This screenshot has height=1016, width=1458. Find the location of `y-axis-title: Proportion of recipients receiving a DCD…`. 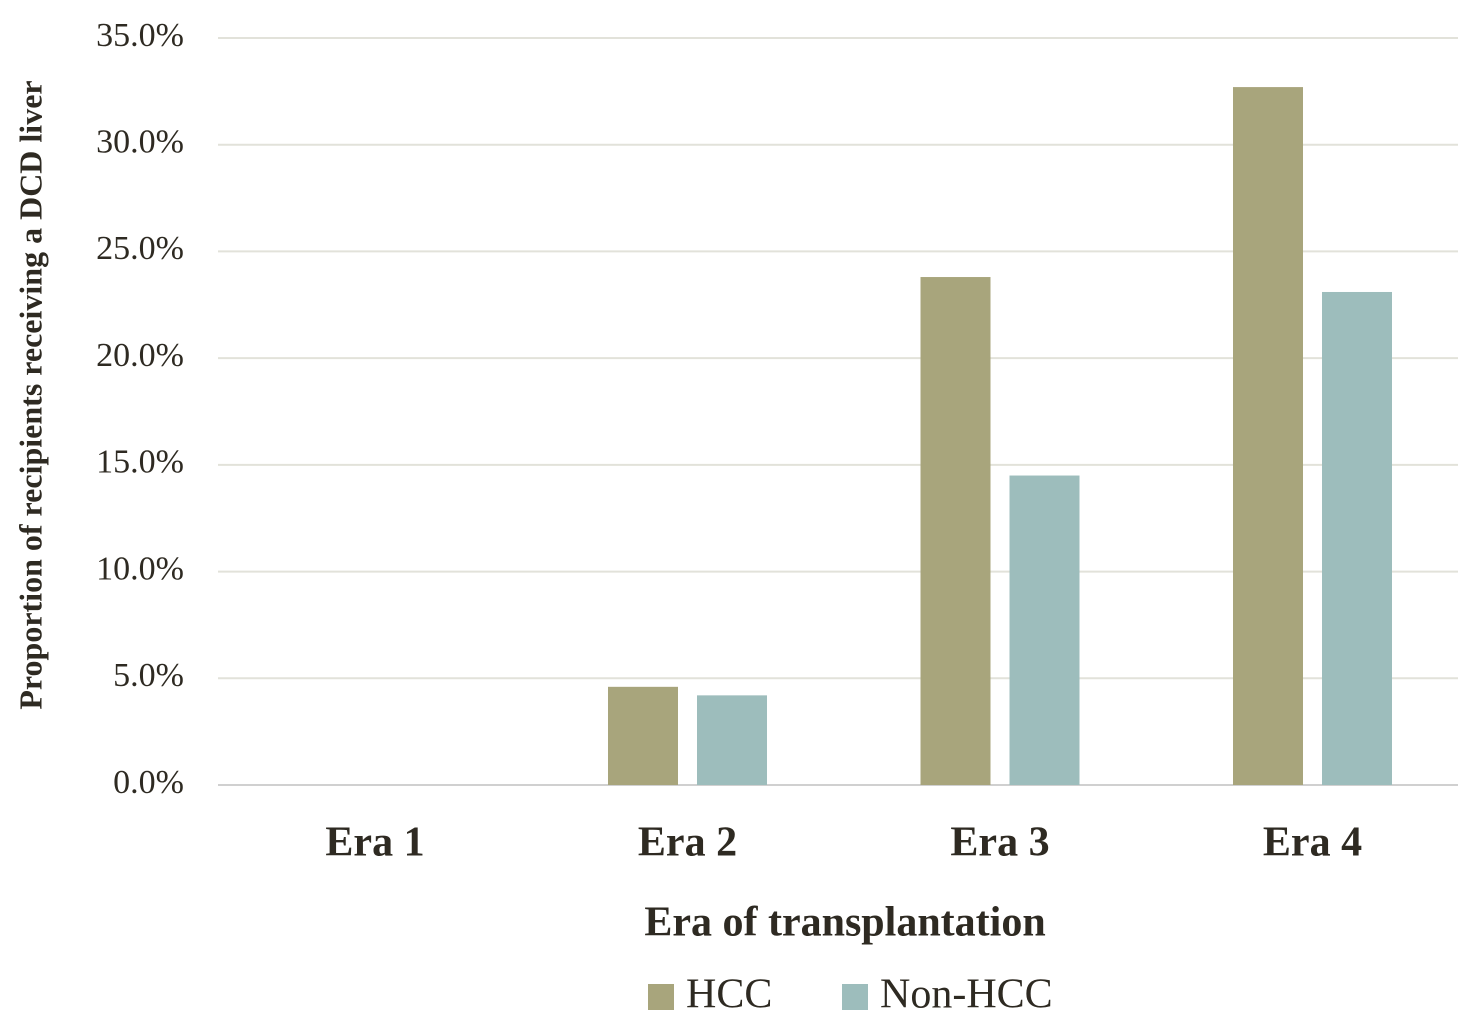

y-axis-title: Proportion of recipients receiving a DCD… is located at coordinates (30, 394).